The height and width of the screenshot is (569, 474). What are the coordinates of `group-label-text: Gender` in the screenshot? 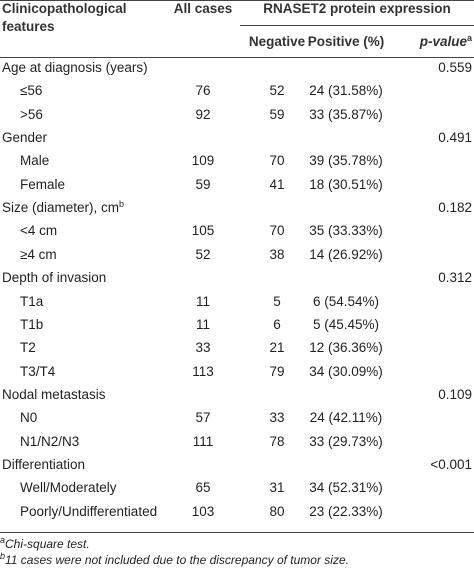 It's located at (25, 138).